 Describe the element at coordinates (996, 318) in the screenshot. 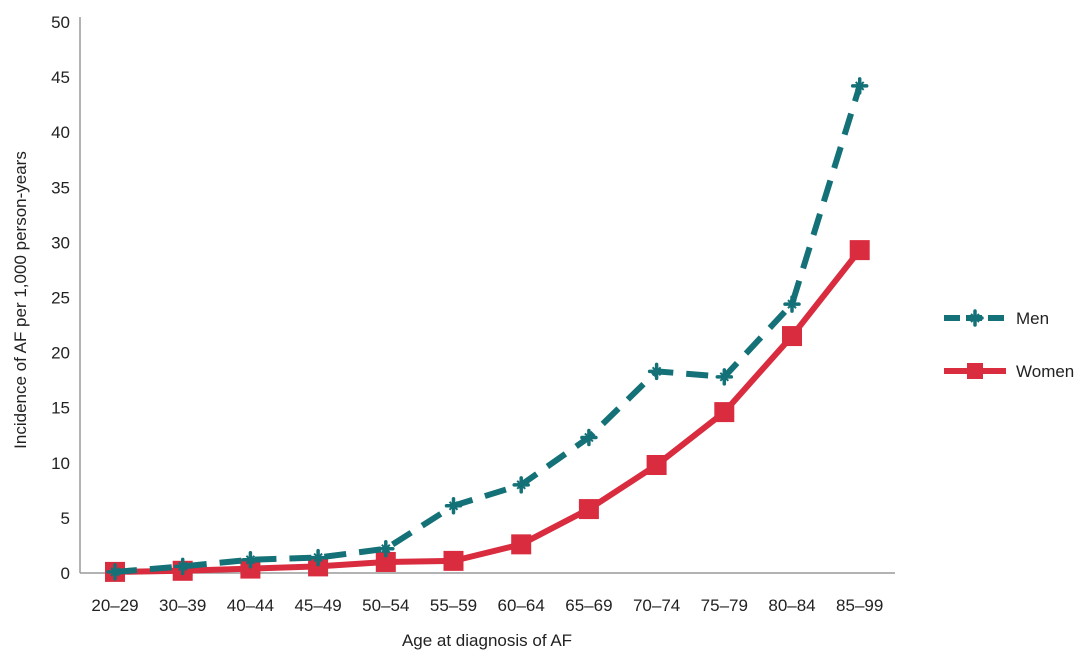

I see `legend-item-men: Men` at that location.